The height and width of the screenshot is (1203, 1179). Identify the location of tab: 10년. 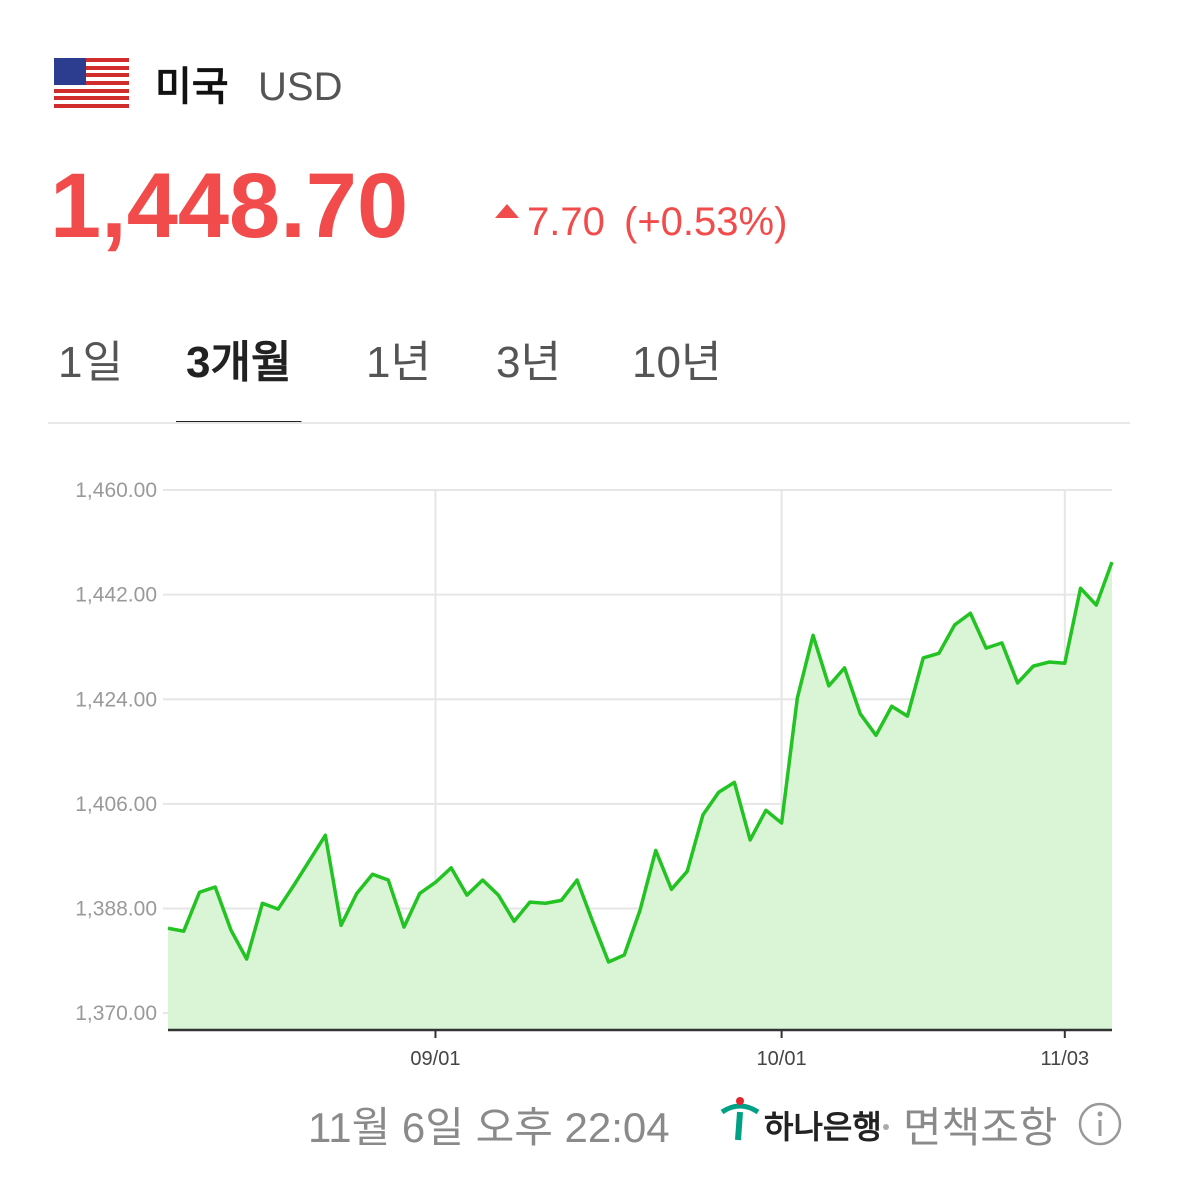
(676, 362).